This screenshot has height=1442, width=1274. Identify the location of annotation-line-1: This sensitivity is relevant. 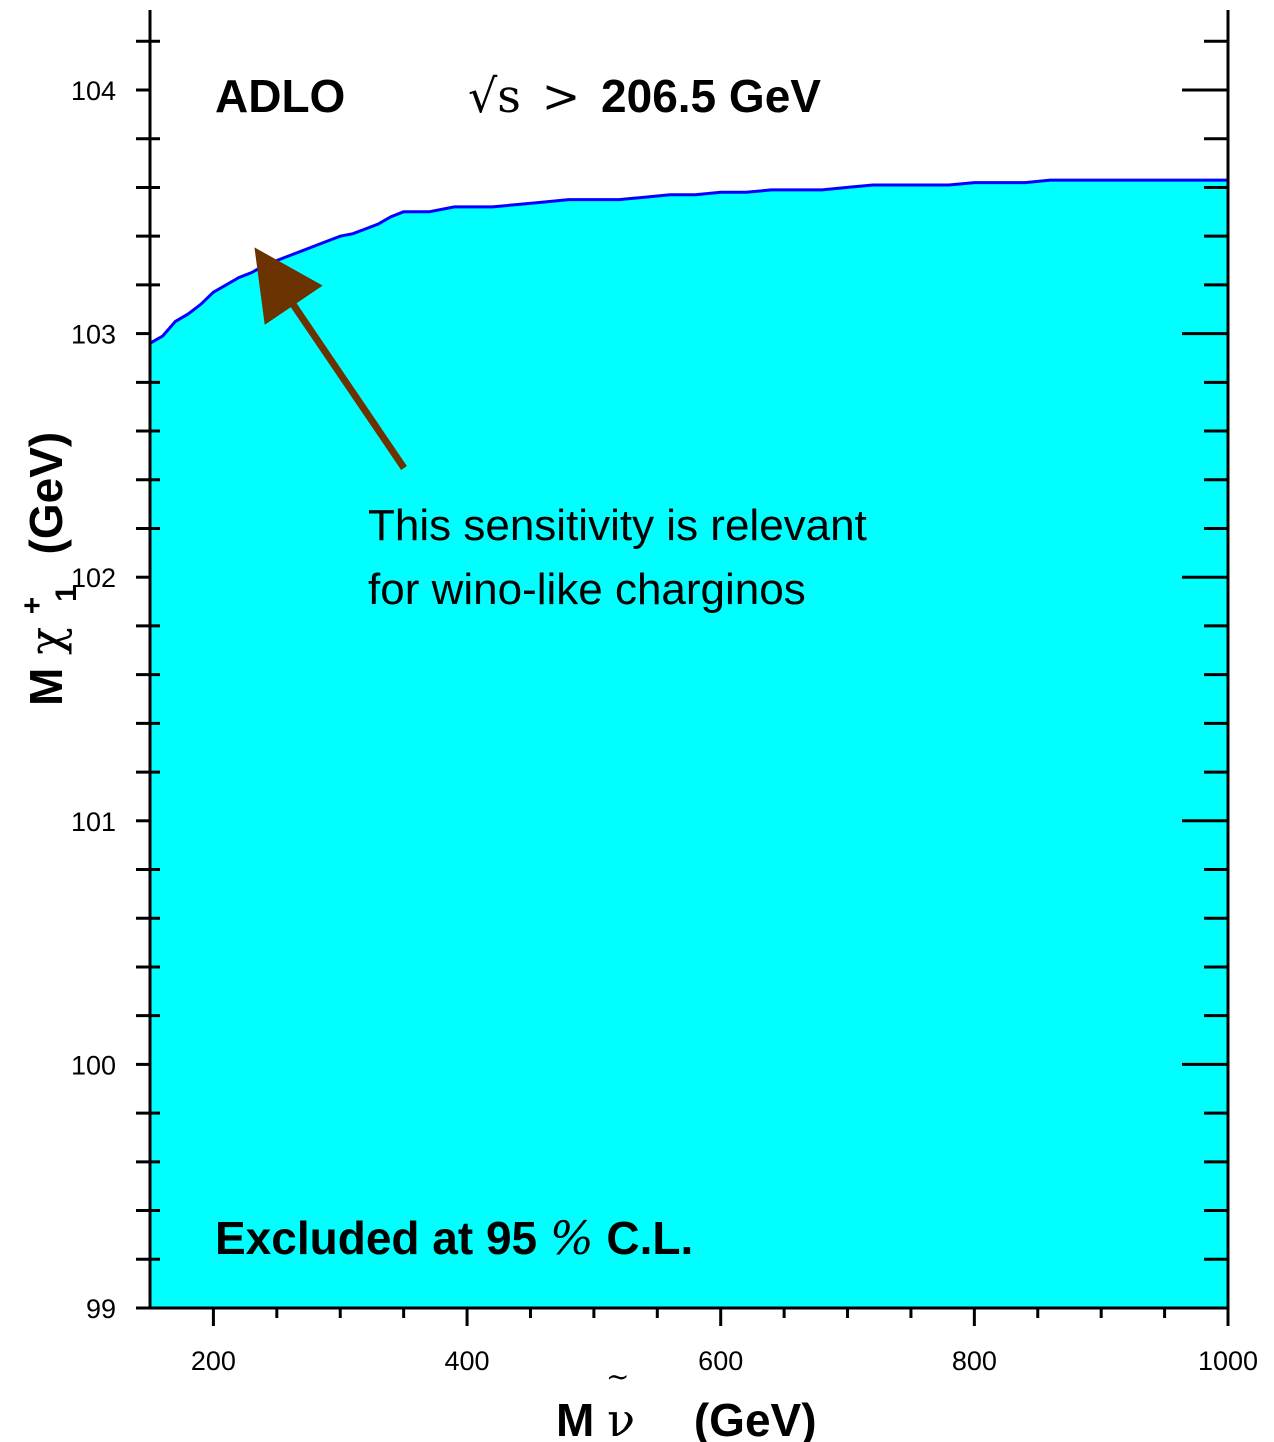
(617, 525).